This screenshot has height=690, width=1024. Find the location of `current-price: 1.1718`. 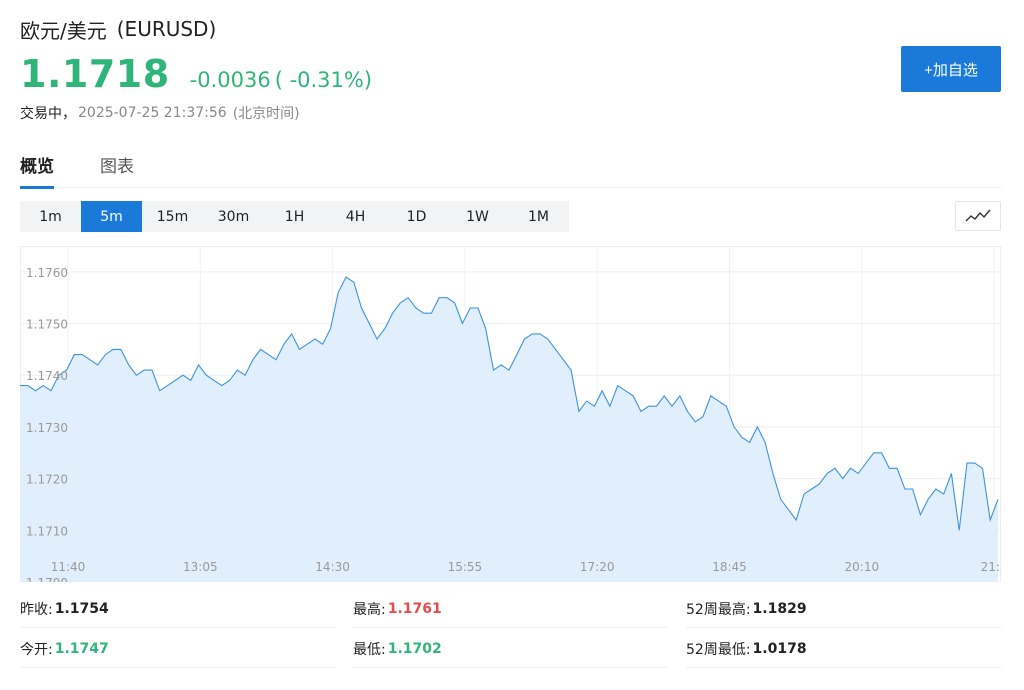

current-price: 1.1718 is located at coordinates (95, 74).